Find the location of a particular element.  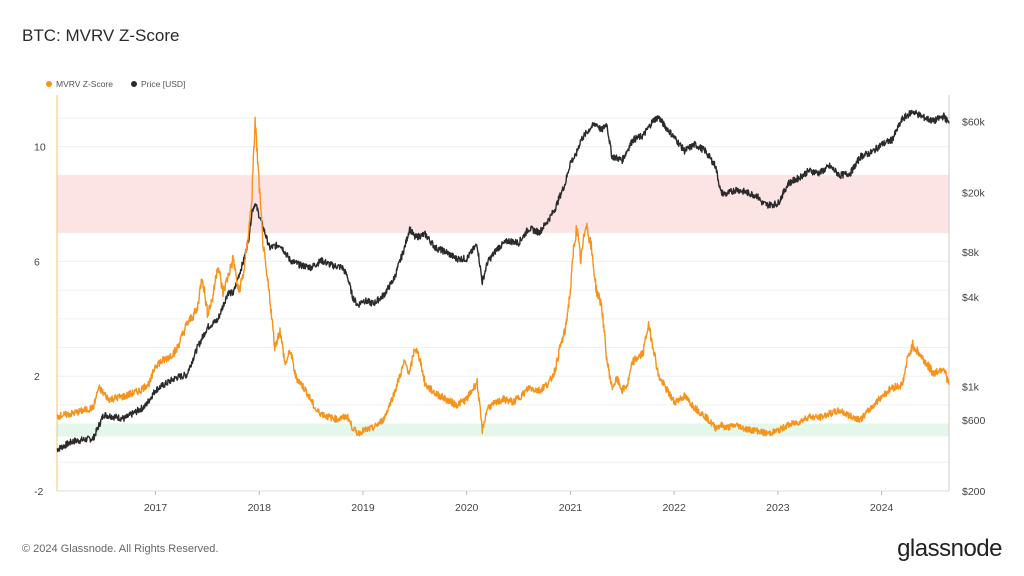

copyright-text: © 2024 Glassnode. All Rights Reserved. is located at coordinates (120, 549).